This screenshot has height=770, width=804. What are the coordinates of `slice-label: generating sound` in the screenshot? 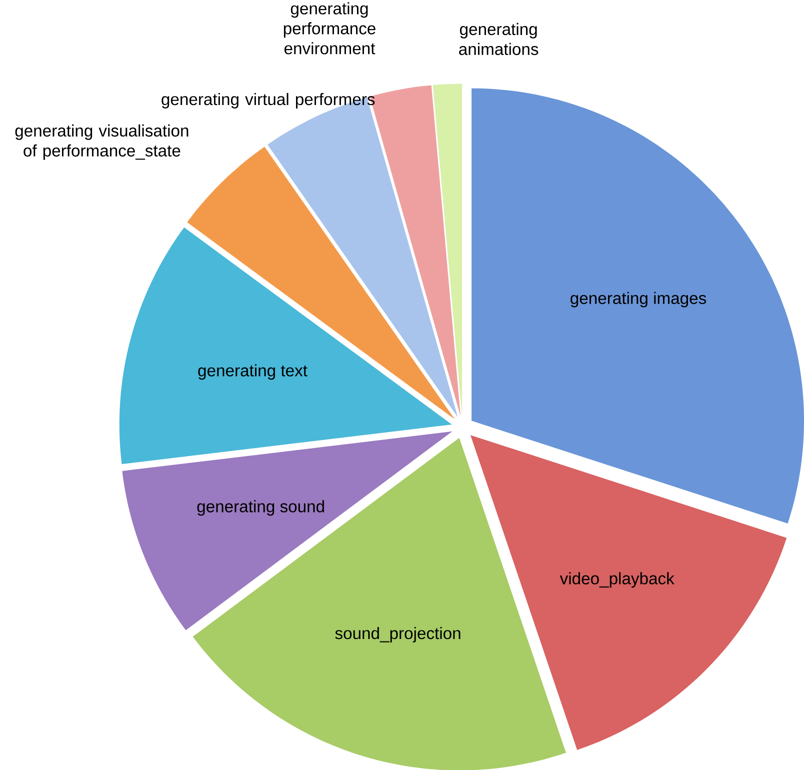 It's located at (260, 508).